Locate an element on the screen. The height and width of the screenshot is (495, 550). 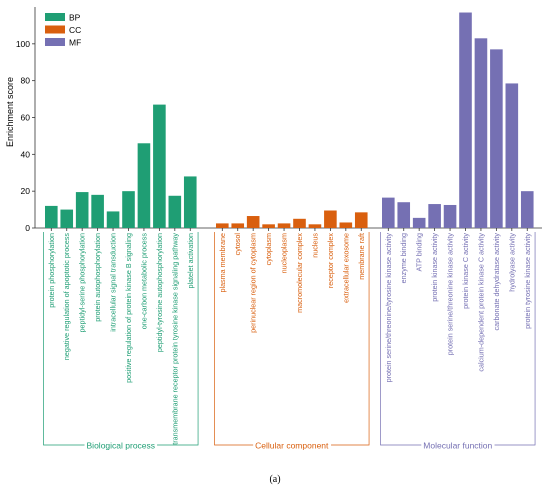
x-tick-label: nucleoplasm is located at coordinates (284, 253).